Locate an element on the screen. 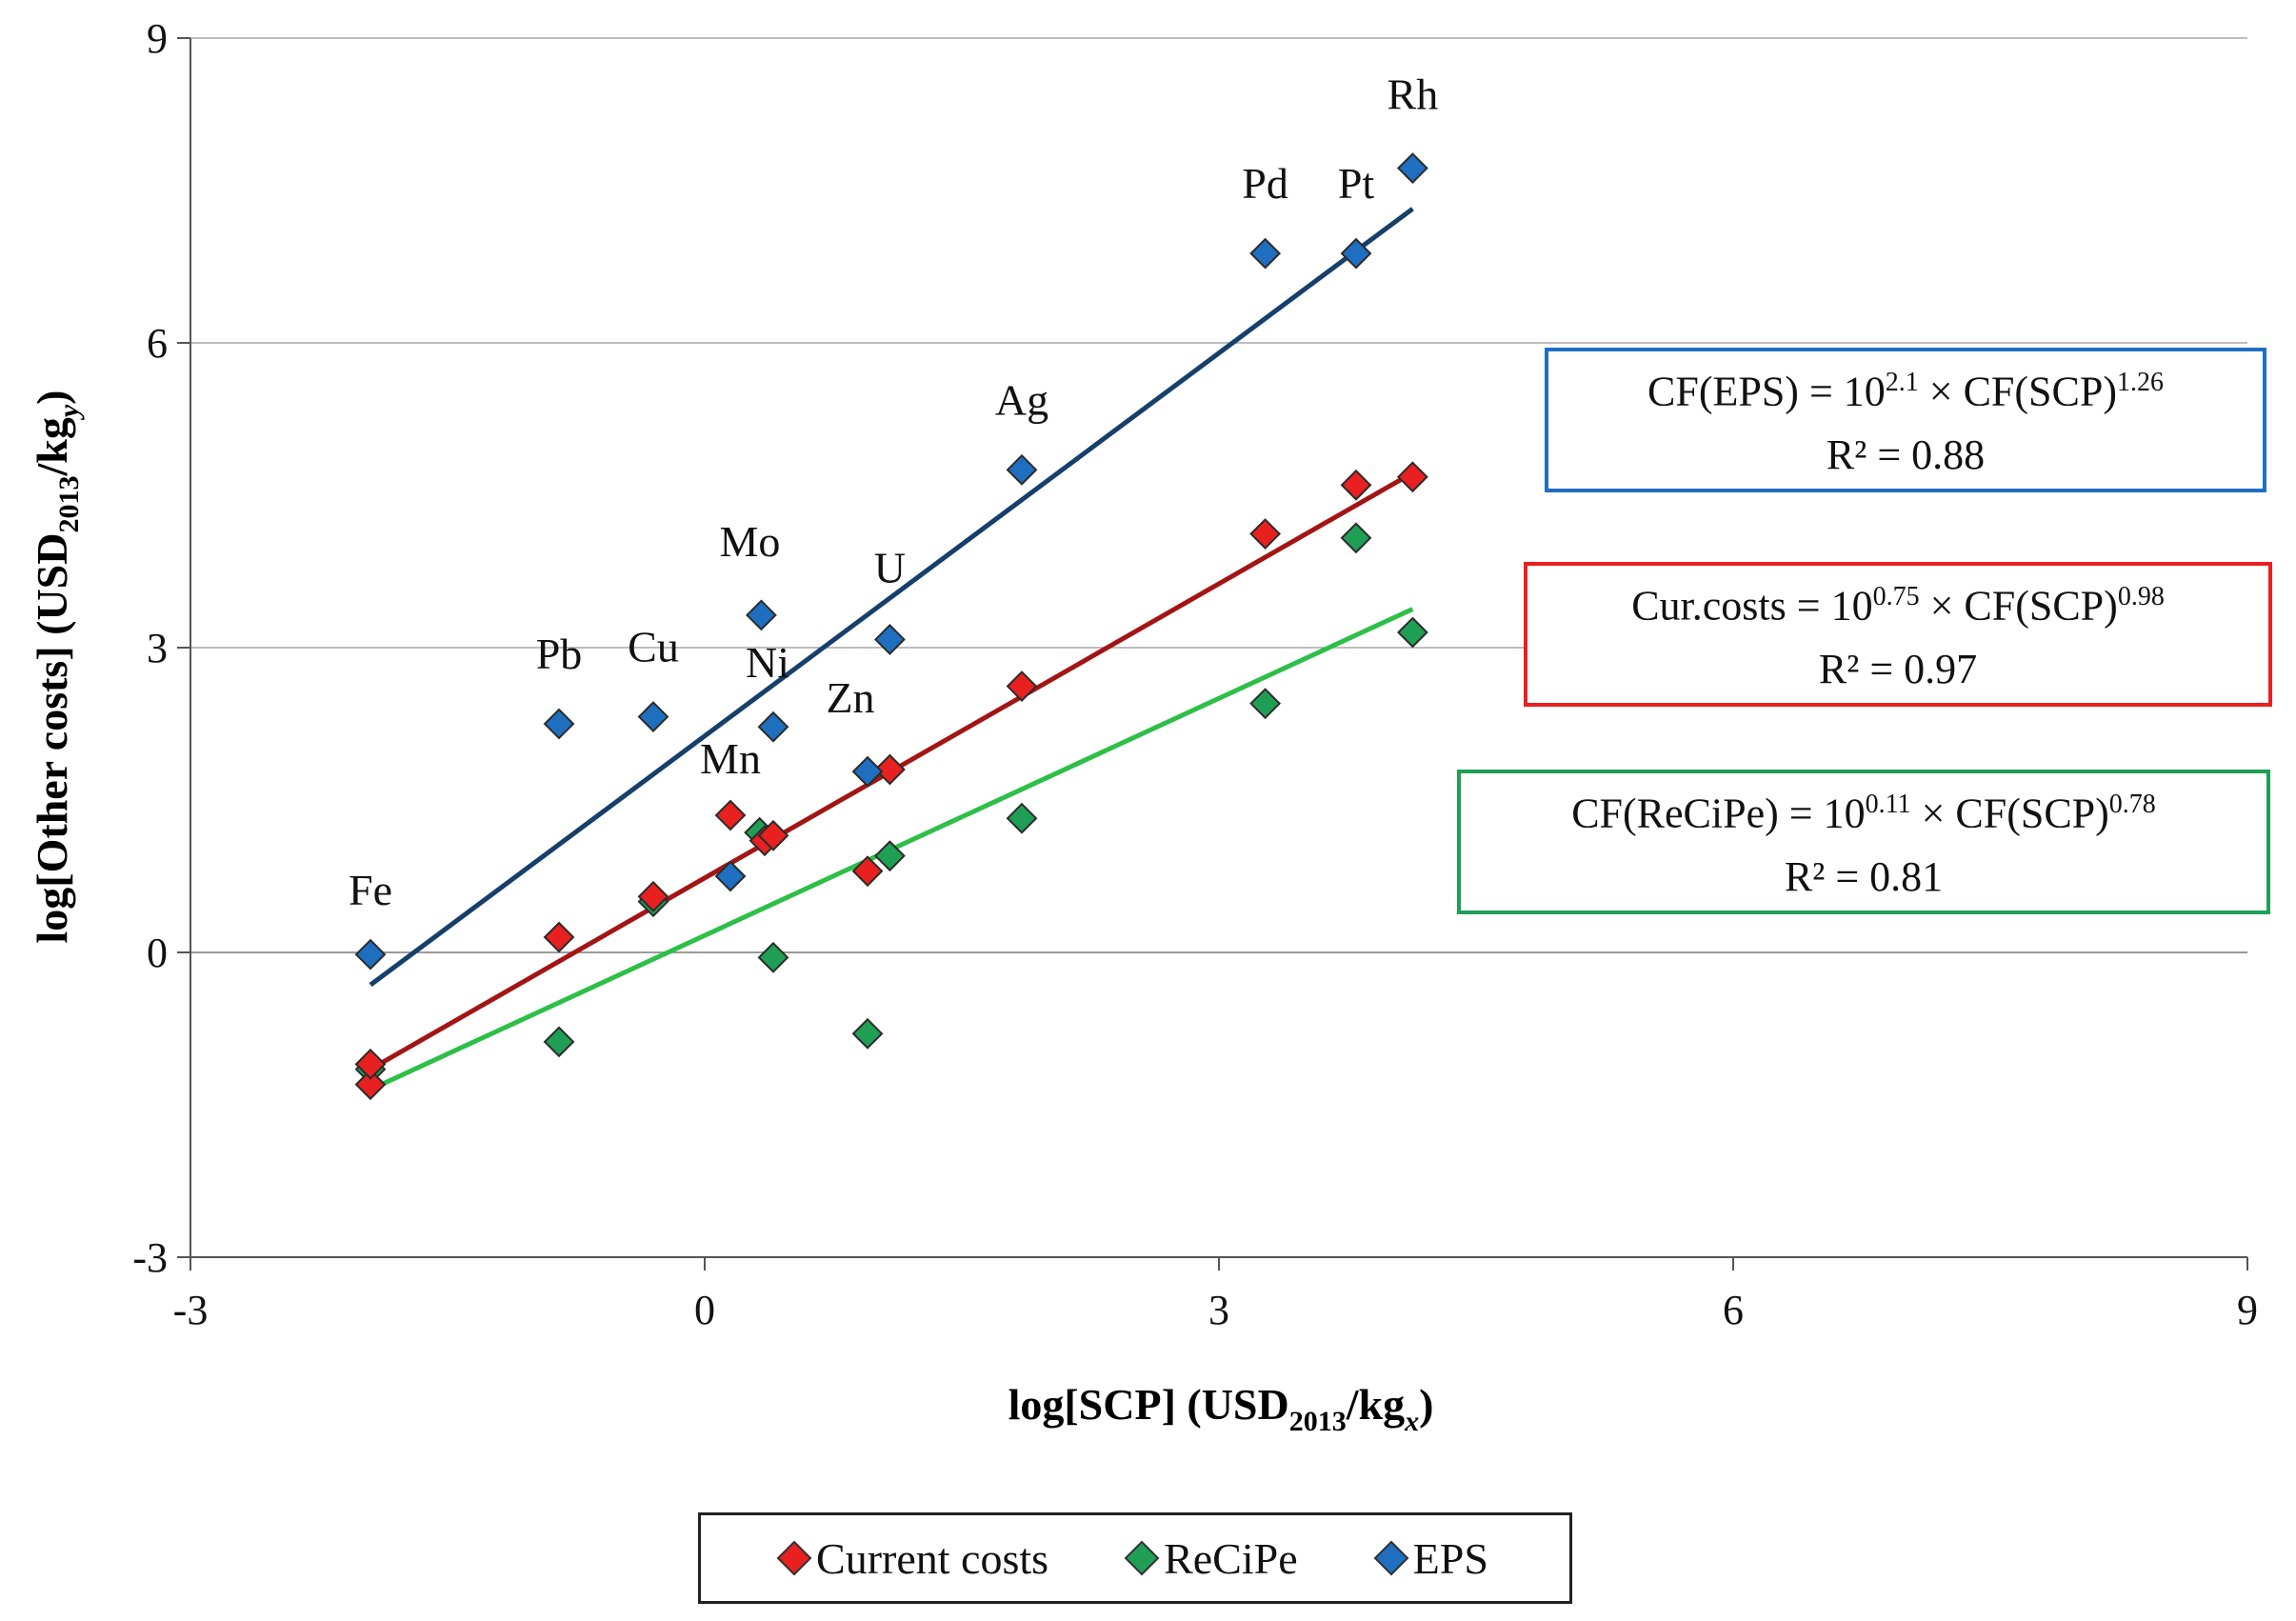 The image size is (2296, 1621). eps-equation-formula: CF(EPS) = 102.1 × CF(SCP)1.26 is located at coordinates (1906, 391).